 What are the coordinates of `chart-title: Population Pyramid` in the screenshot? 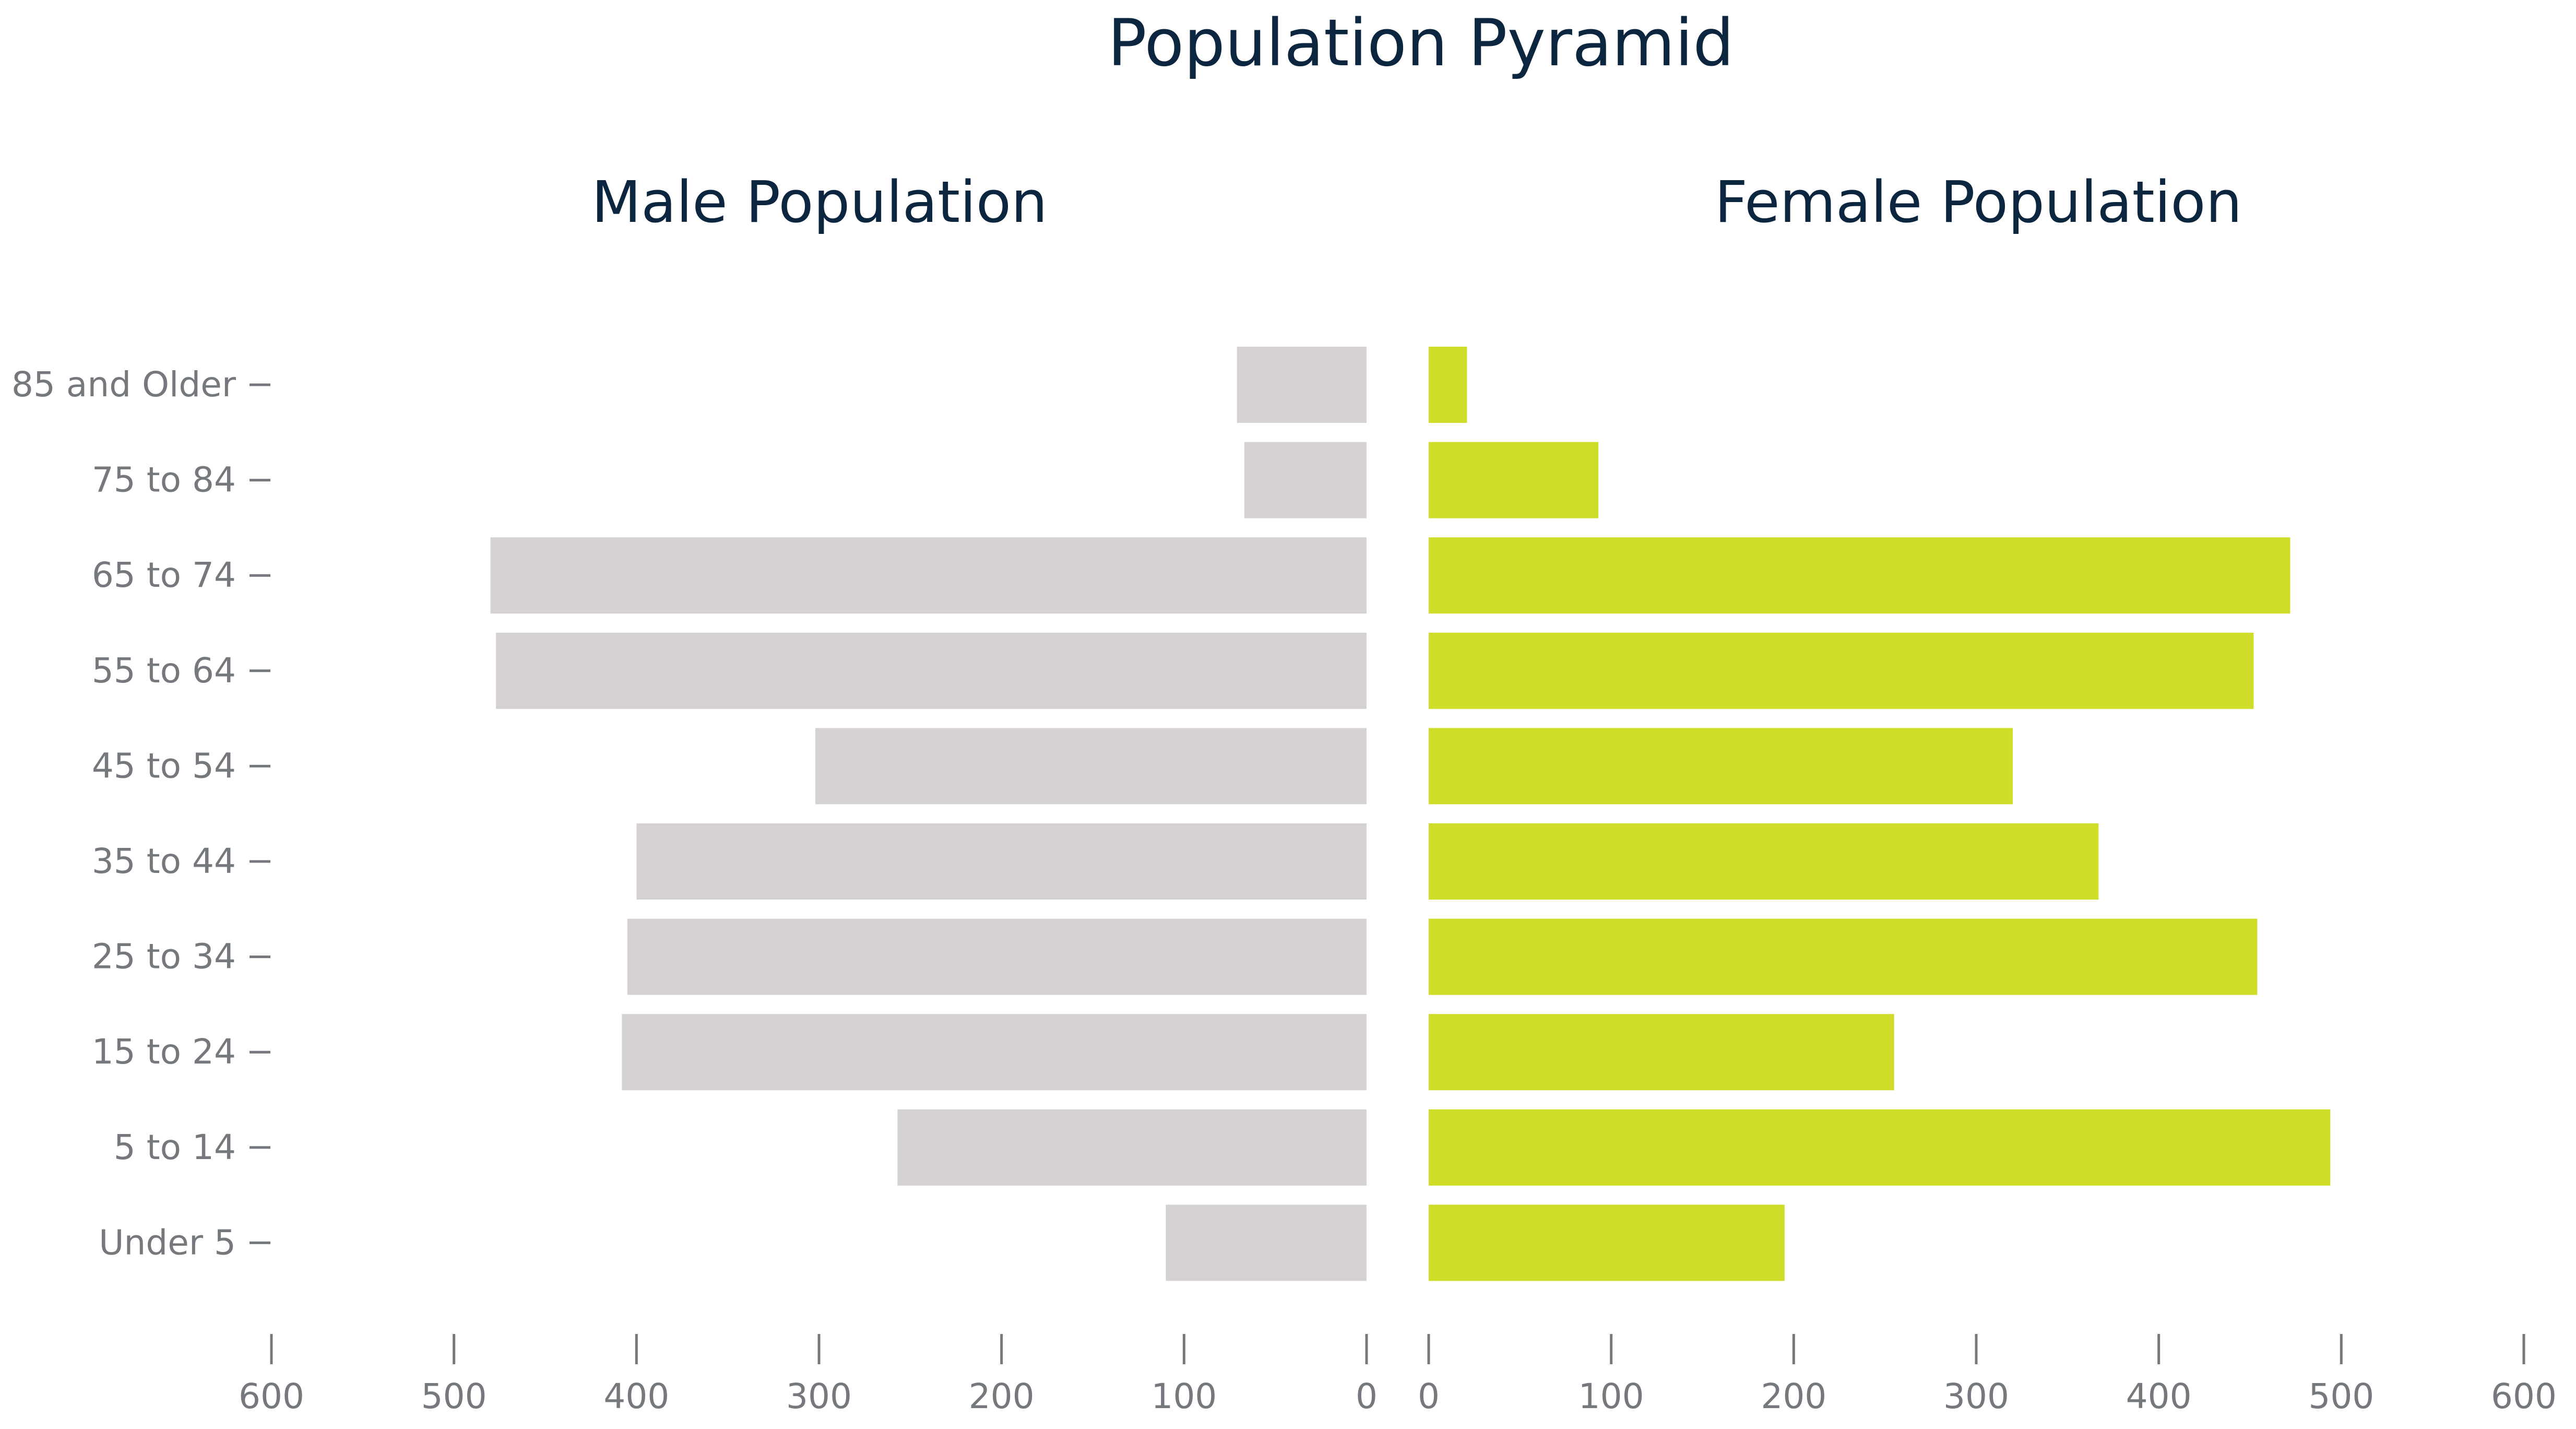 It's located at (1421, 43).